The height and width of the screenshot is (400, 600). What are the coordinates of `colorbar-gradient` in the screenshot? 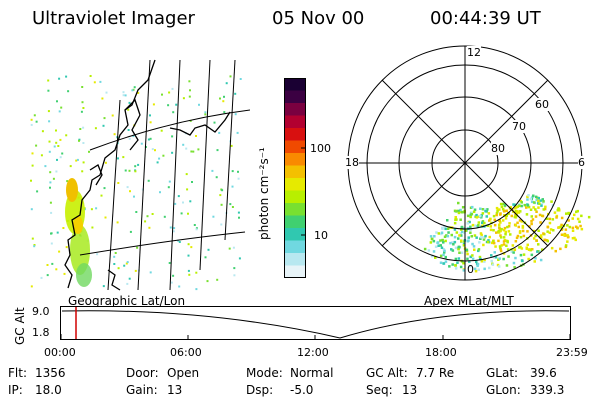 It's located at (295, 178).